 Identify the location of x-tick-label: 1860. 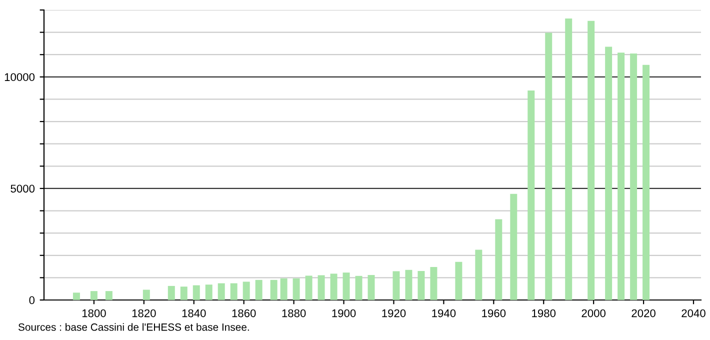
(244, 313).